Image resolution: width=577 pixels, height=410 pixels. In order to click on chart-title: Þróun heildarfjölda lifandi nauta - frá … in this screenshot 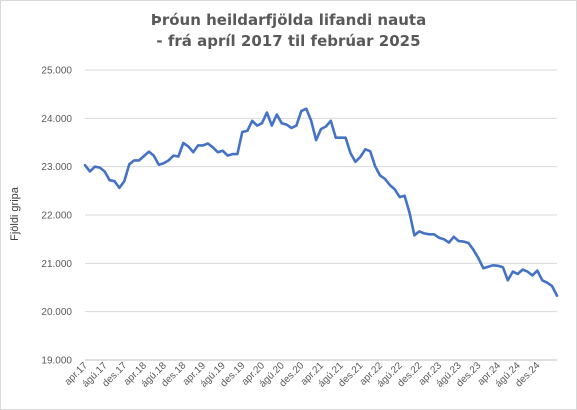, I will do `click(288, 31)`.